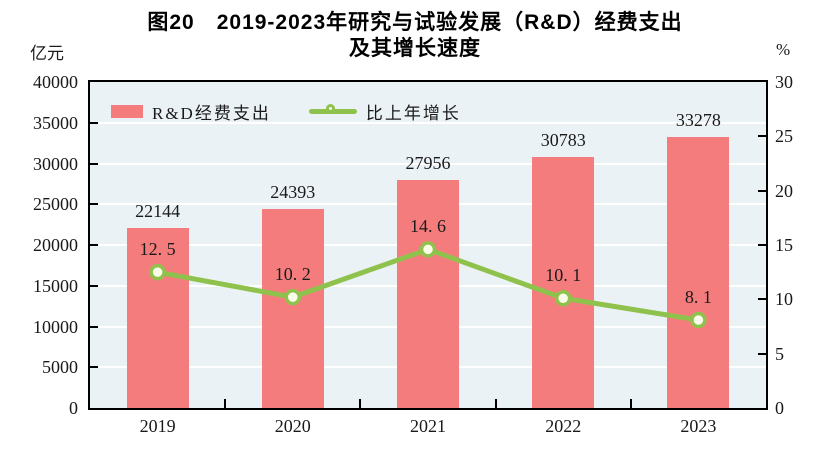 The height and width of the screenshot is (465, 830). What do you see at coordinates (698, 272) in the screenshot?
I see `bar-2023` at bounding box center [698, 272].